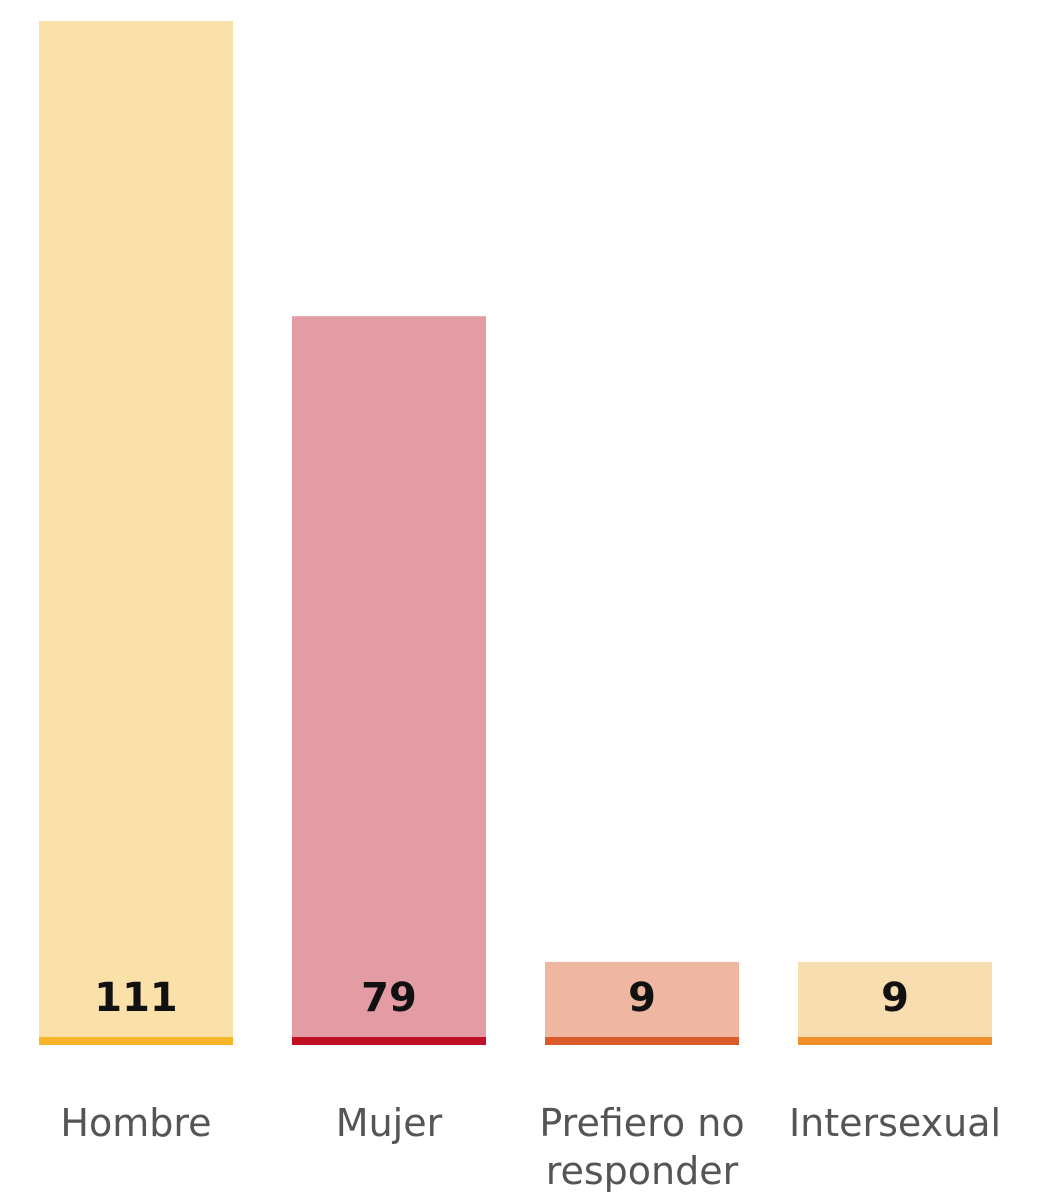 The width and height of the screenshot is (1057, 1203). I want to click on category-label-line: Mujer, so click(389, 1123).